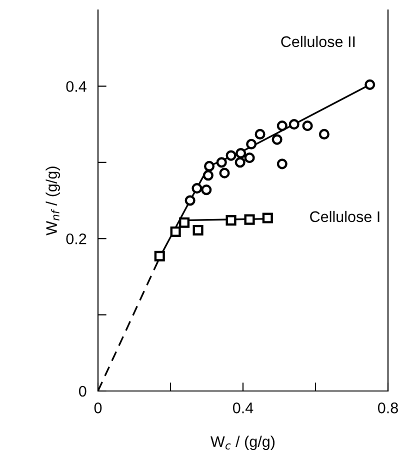 This screenshot has width=409, height=460. What do you see at coordinates (242, 443) in the screenshot?
I see `x-axis-title: W$_{c}$ / (g/g)` at bounding box center [242, 443].